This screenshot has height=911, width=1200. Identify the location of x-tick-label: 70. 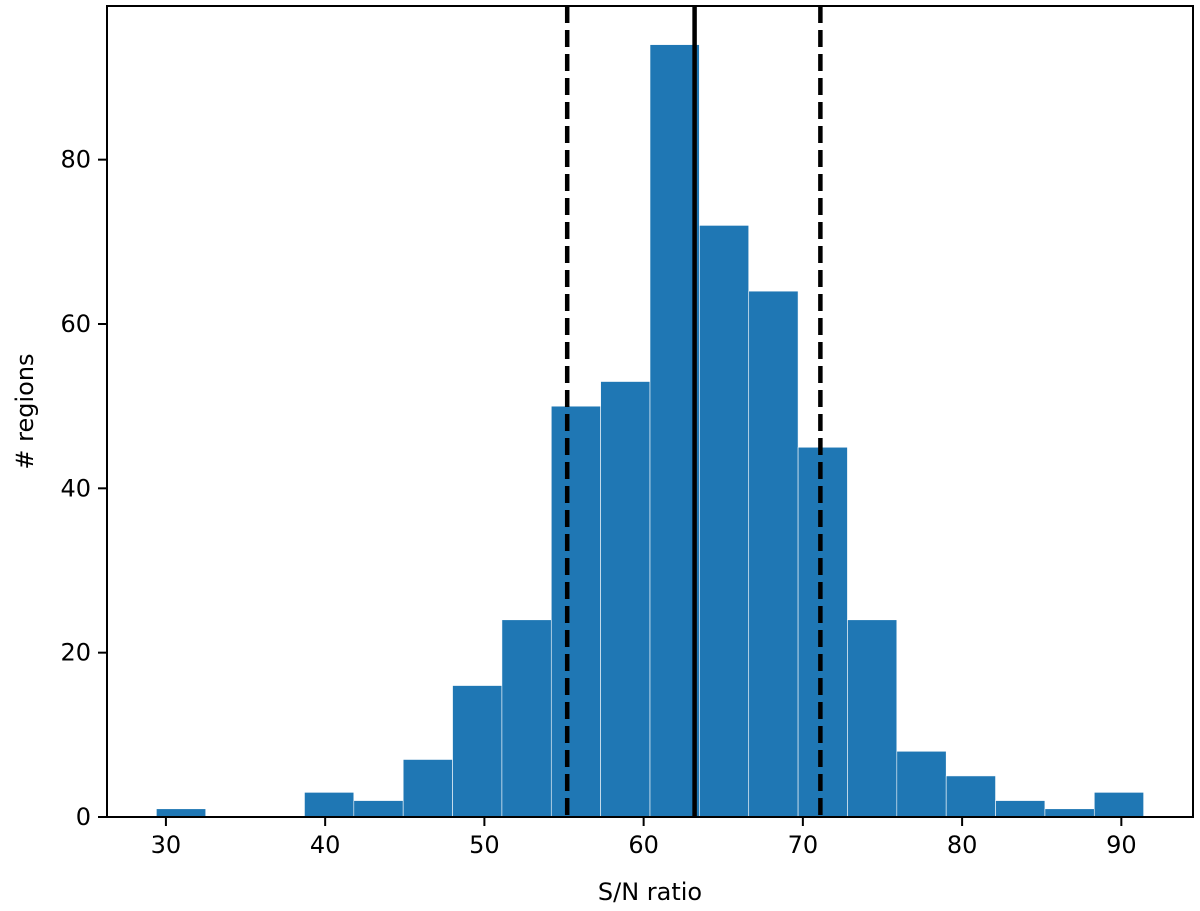
(803, 845).